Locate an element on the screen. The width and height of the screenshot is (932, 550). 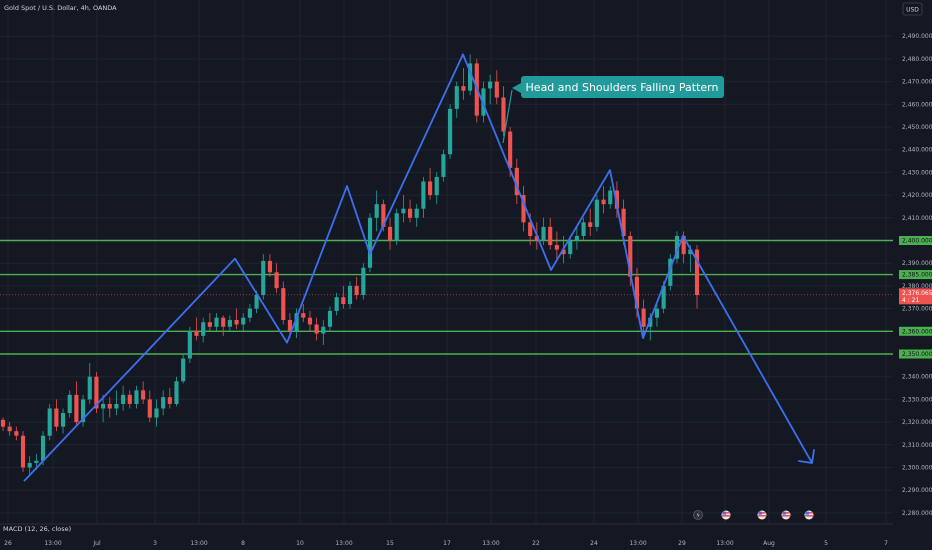
price-tick-label: 2,410.000 is located at coordinates (917, 218).